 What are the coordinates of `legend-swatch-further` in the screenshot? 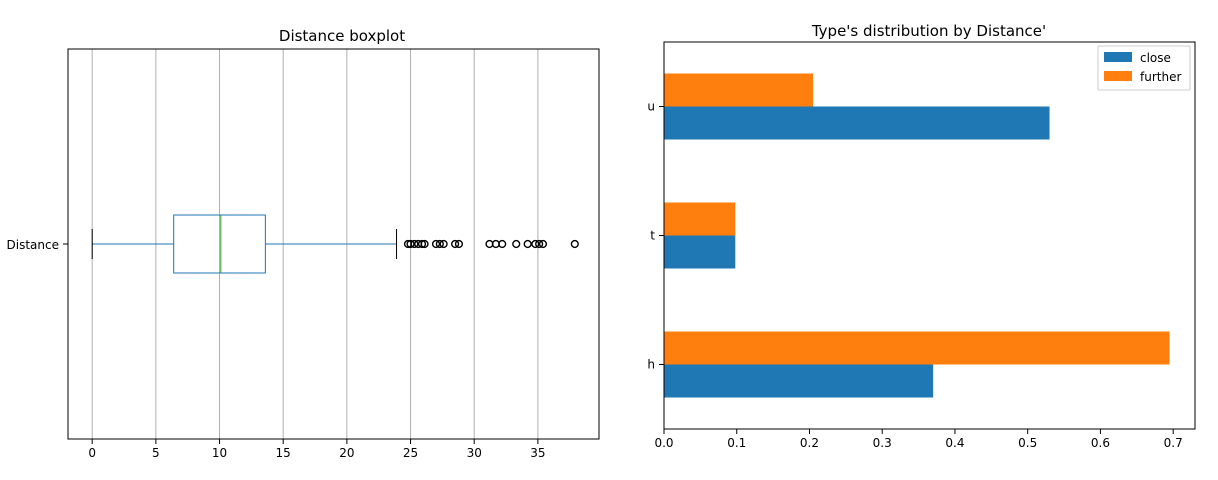 It's located at (1118, 76).